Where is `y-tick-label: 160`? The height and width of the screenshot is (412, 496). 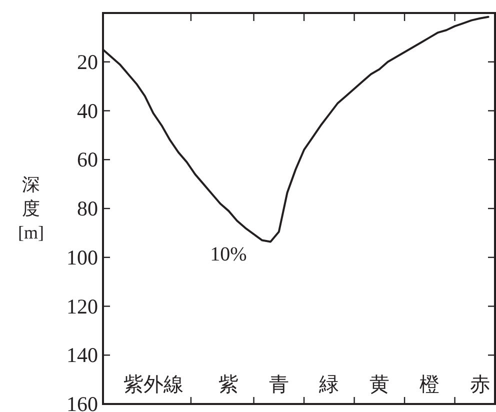
y-tick-label: 160 is located at coordinates (82, 402).